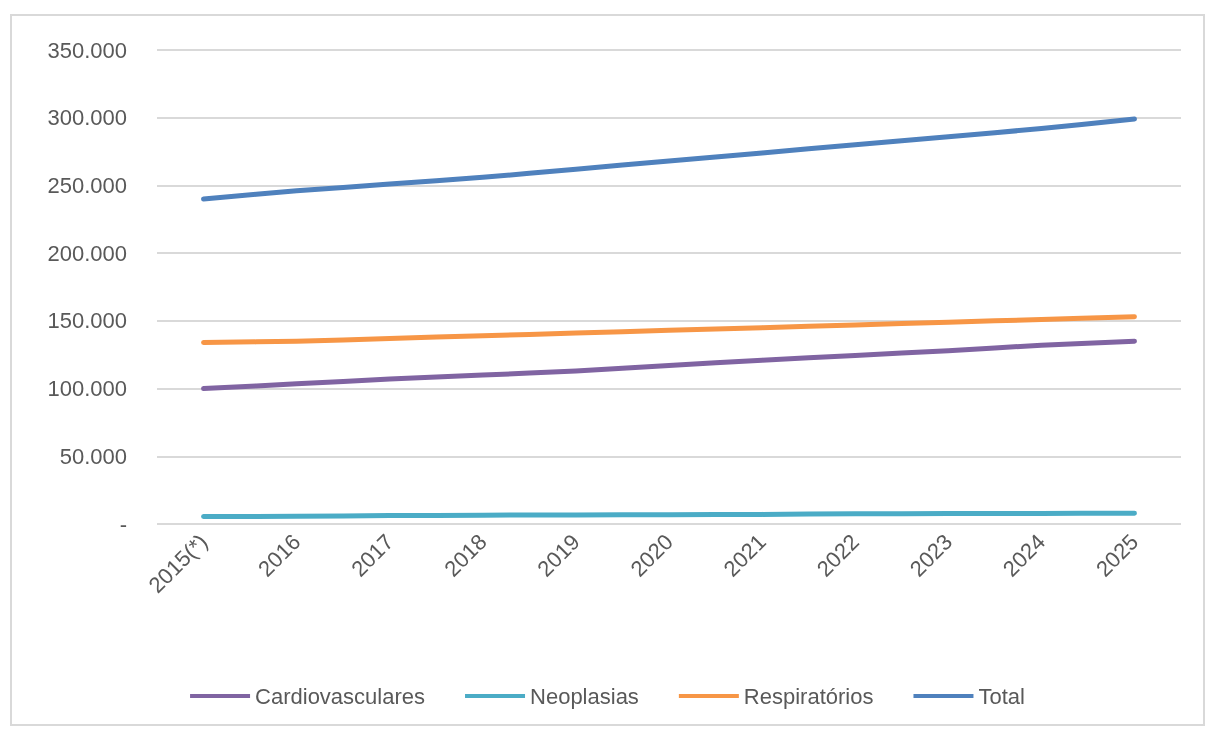 The image size is (1209, 731). Describe the element at coordinates (123, 524) in the screenshot. I see `y-tick-label: -` at that location.